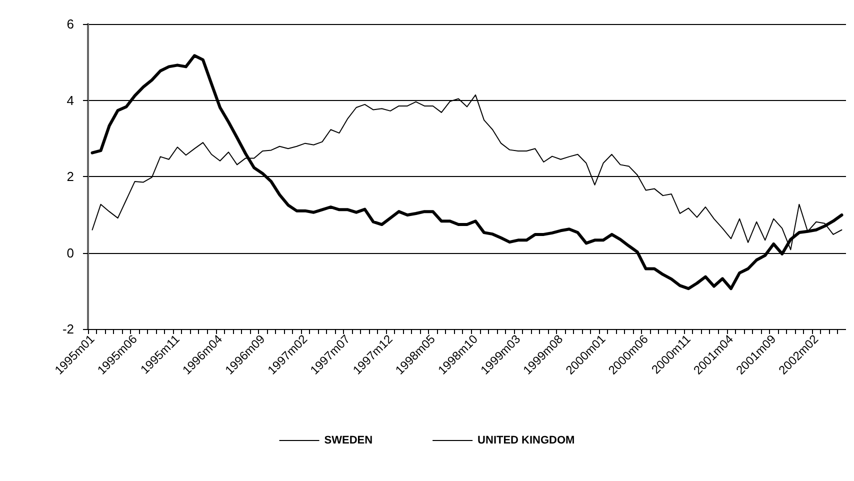  Describe the element at coordinates (70, 252) in the screenshot. I see `y-tick-label: 0` at that location.